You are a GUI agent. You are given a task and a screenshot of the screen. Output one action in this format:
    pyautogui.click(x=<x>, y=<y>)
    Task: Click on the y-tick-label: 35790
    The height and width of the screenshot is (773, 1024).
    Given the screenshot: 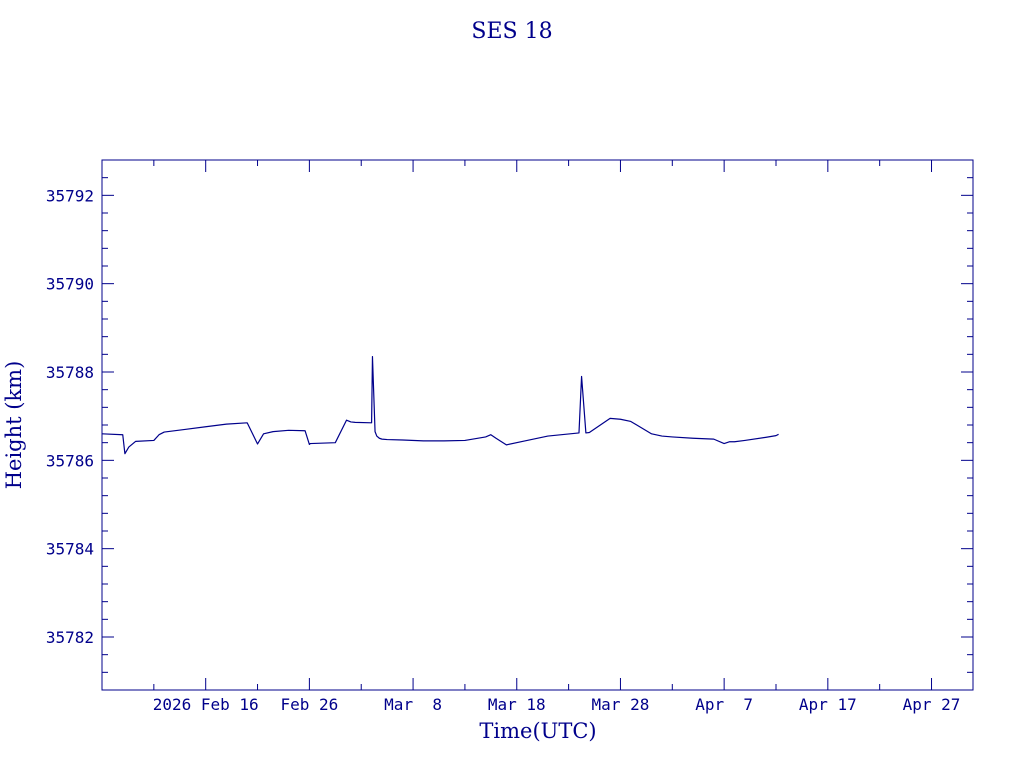 What is the action you would take?
    pyautogui.click(x=70, y=284)
    